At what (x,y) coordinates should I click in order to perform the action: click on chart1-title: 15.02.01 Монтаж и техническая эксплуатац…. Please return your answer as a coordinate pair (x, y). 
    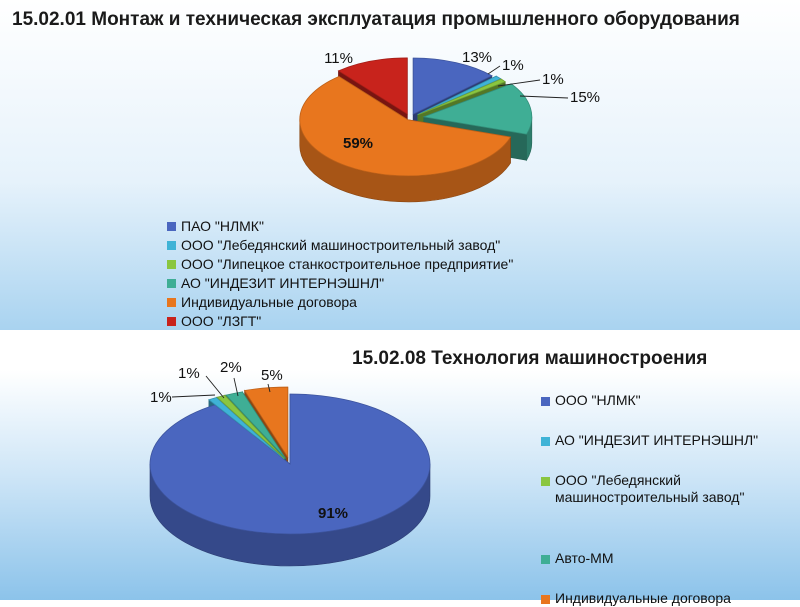
    Looking at the image, I should click on (376, 19).